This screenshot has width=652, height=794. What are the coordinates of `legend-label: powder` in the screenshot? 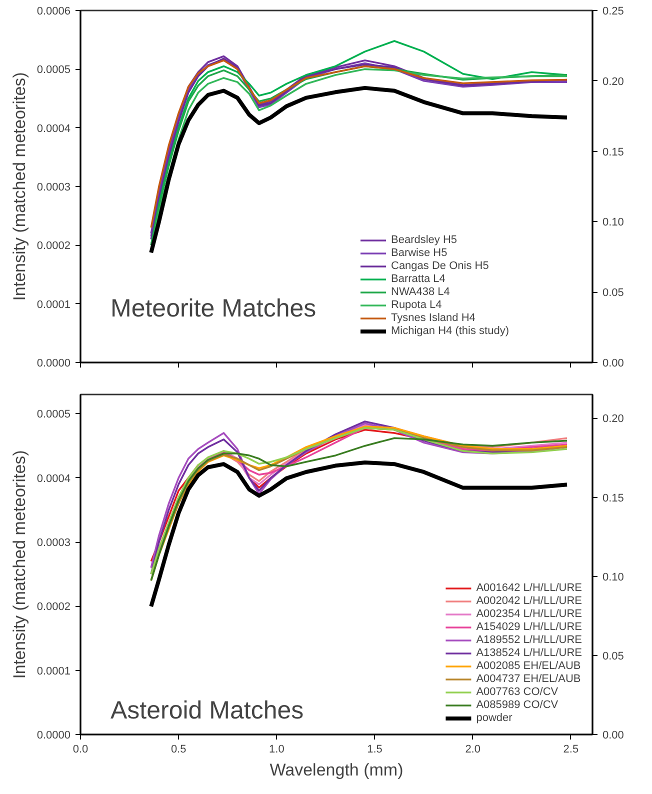 It's located at (494, 718).